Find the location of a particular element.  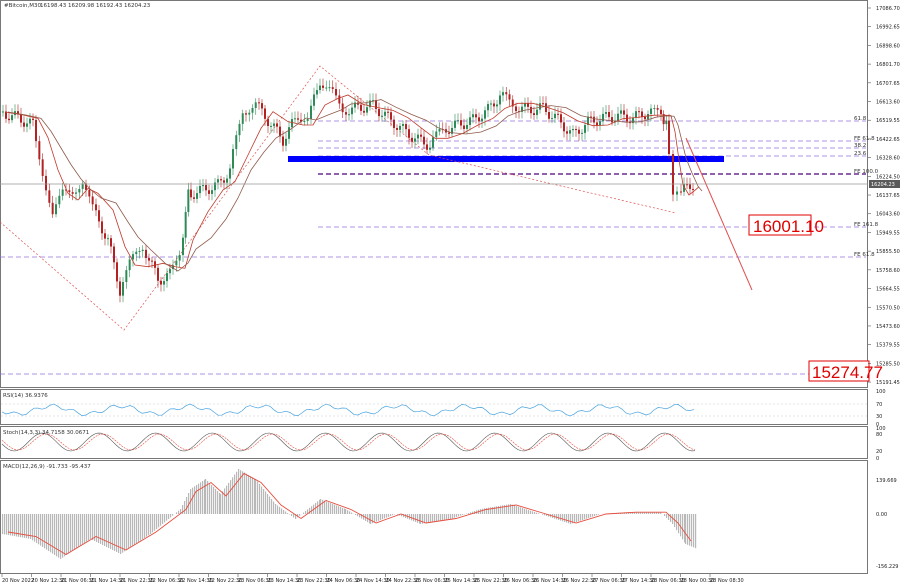

price-tick-label: 15285.50 is located at coordinates (888, 364).